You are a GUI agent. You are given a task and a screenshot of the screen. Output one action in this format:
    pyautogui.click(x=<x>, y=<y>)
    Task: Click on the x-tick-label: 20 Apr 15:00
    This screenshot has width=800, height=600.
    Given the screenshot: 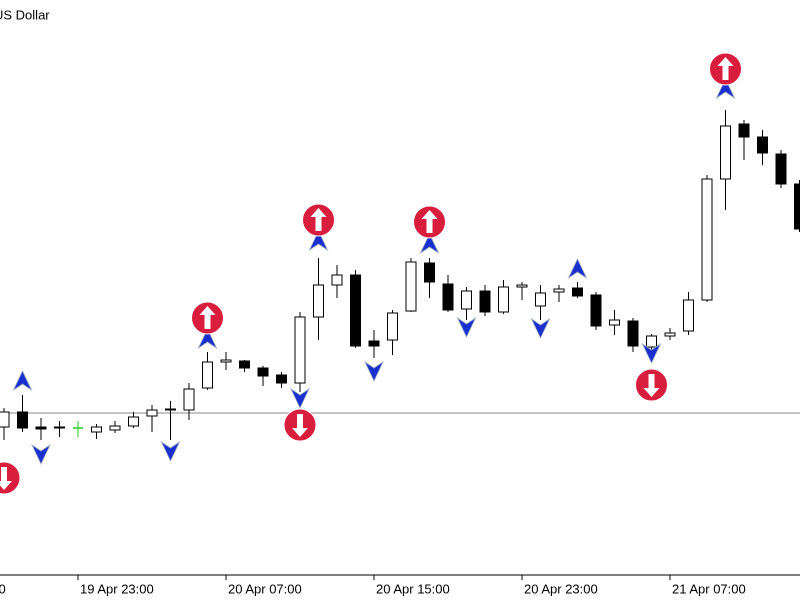 What is the action you would take?
    pyautogui.click(x=413, y=588)
    